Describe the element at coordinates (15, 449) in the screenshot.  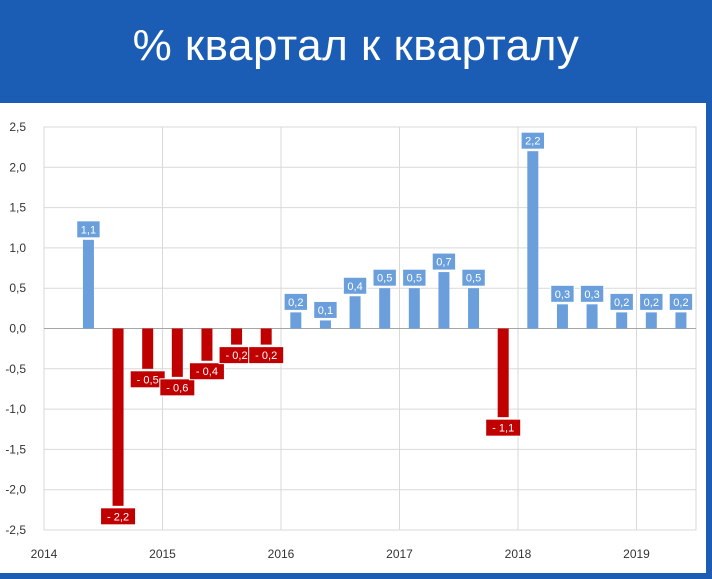
I see `y-tick-label: -1,5` at that location.